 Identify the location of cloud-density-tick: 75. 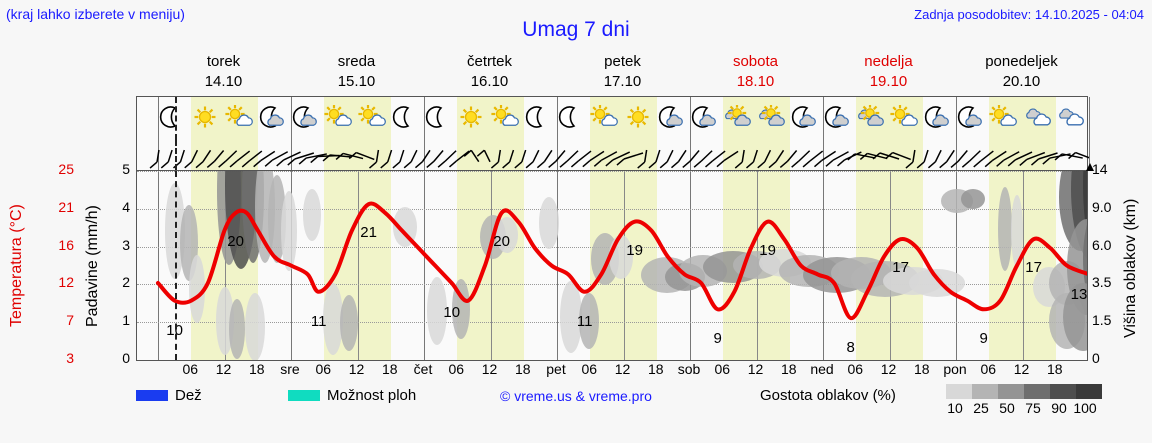
(1033, 408).